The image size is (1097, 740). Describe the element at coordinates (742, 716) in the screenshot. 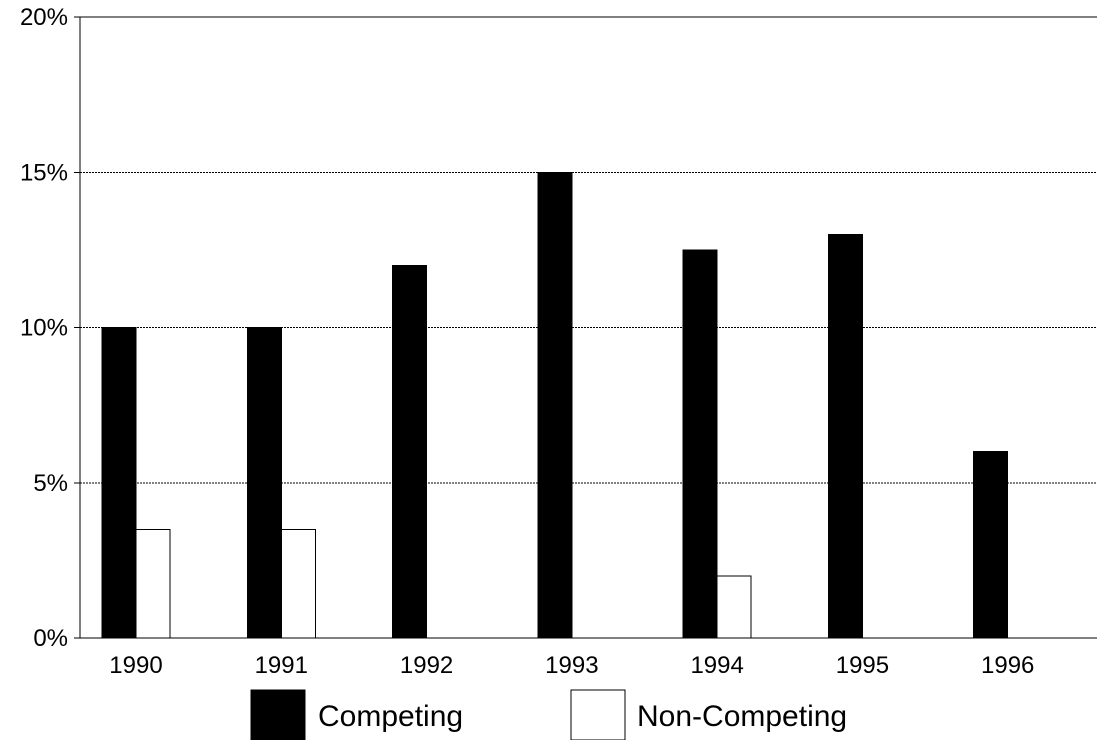

I see `legend-label-non-competing: Non-Competing` at that location.